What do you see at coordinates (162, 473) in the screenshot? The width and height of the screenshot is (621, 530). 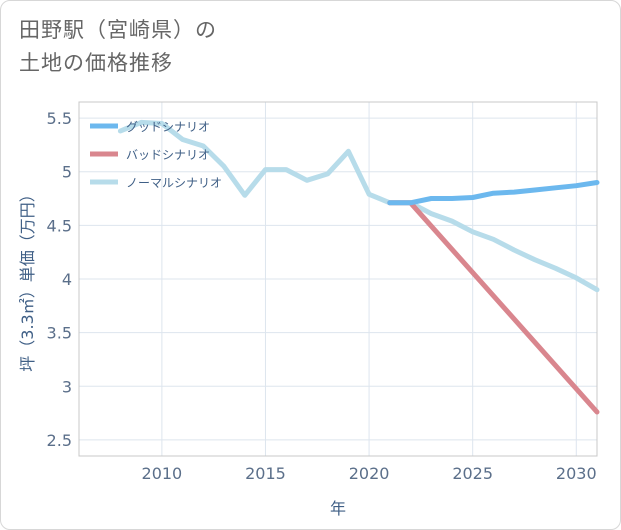 I see `x-tick-label: 2010` at bounding box center [162, 473].